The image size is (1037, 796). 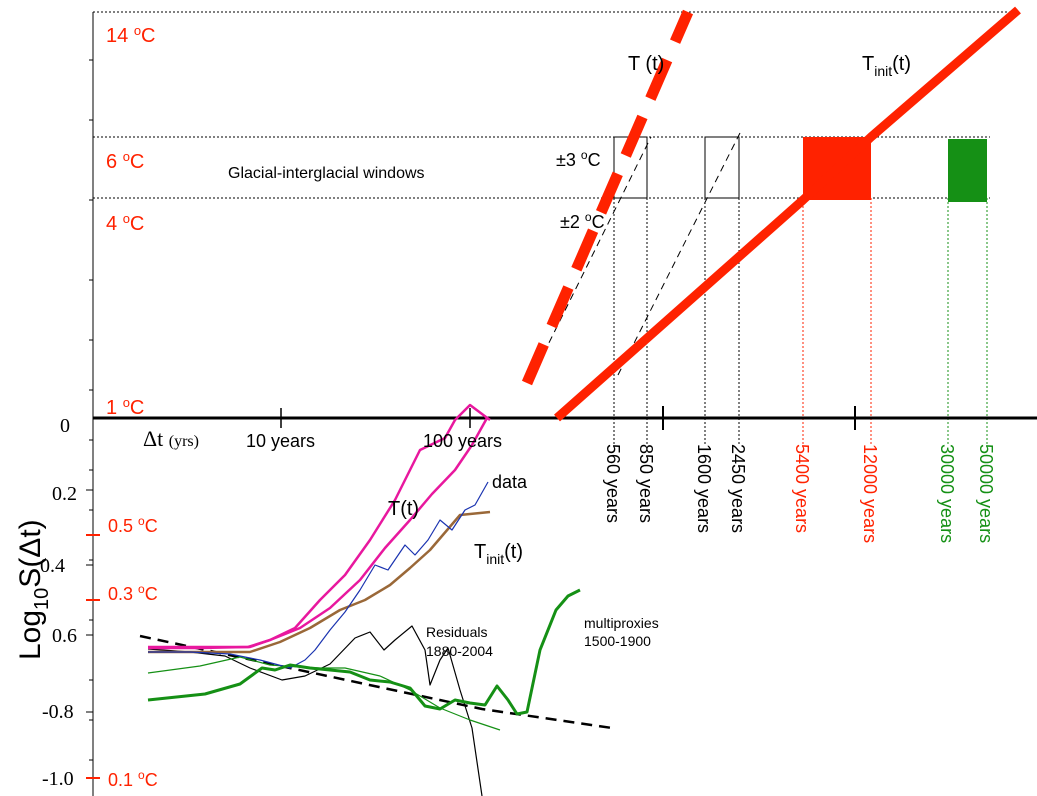 I want to click on upper-temp-label-1: 6 oC, so click(x=125, y=161).